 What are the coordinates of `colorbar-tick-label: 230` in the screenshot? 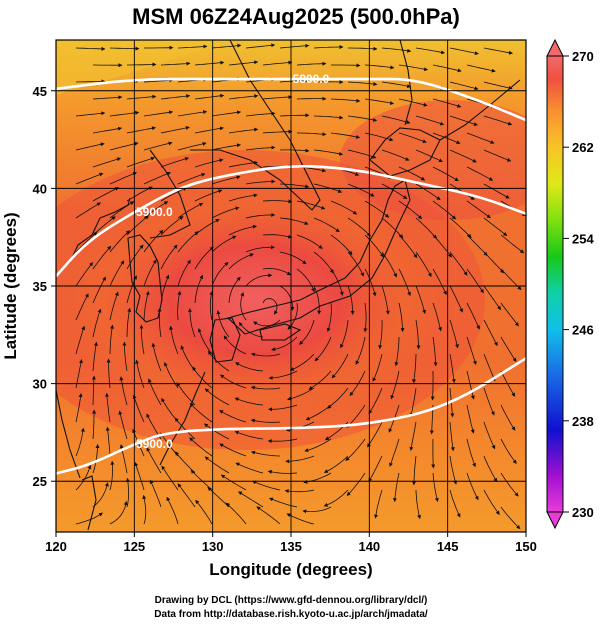 It's located at (583, 512).